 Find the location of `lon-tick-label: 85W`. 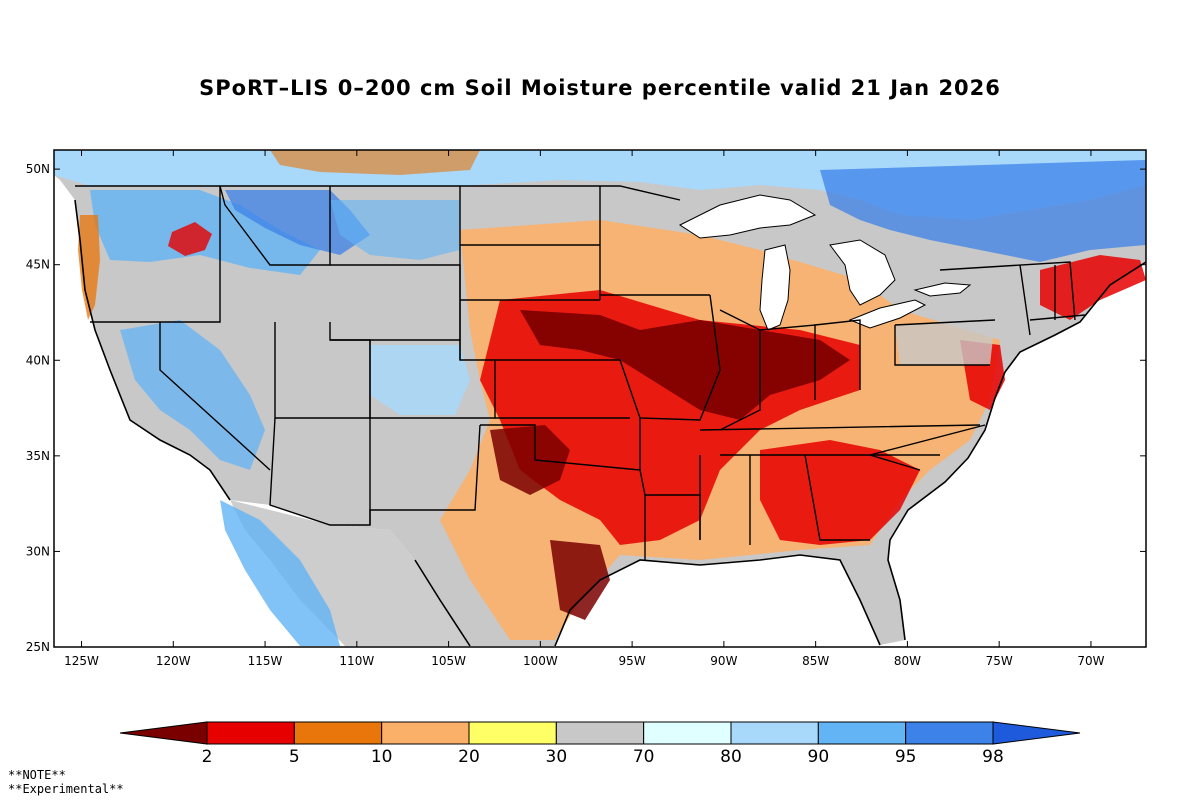

lon-tick-label: 85W is located at coordinates (815, 661).